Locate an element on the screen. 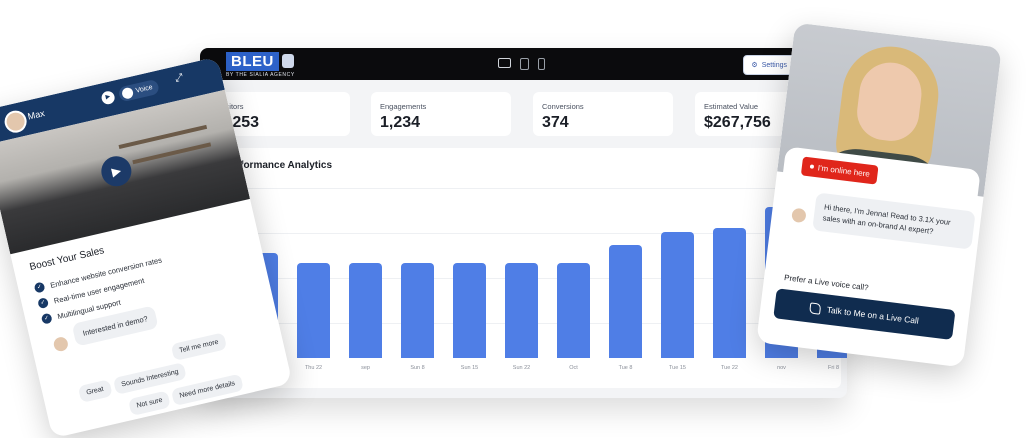  device-switcher is located at coordinates (521, 64).